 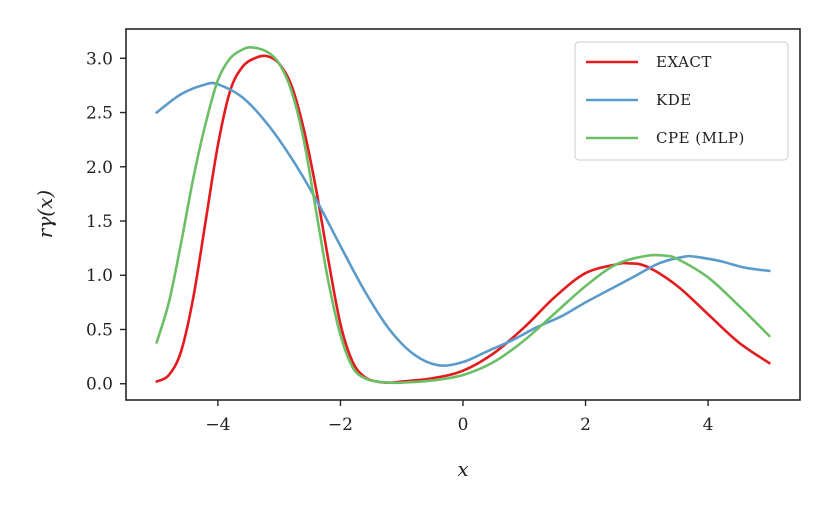 What do you see at coordinates (463, 425) in the screenshot?
I see `x-tick-label: 0` at bounding box center [463, 425].